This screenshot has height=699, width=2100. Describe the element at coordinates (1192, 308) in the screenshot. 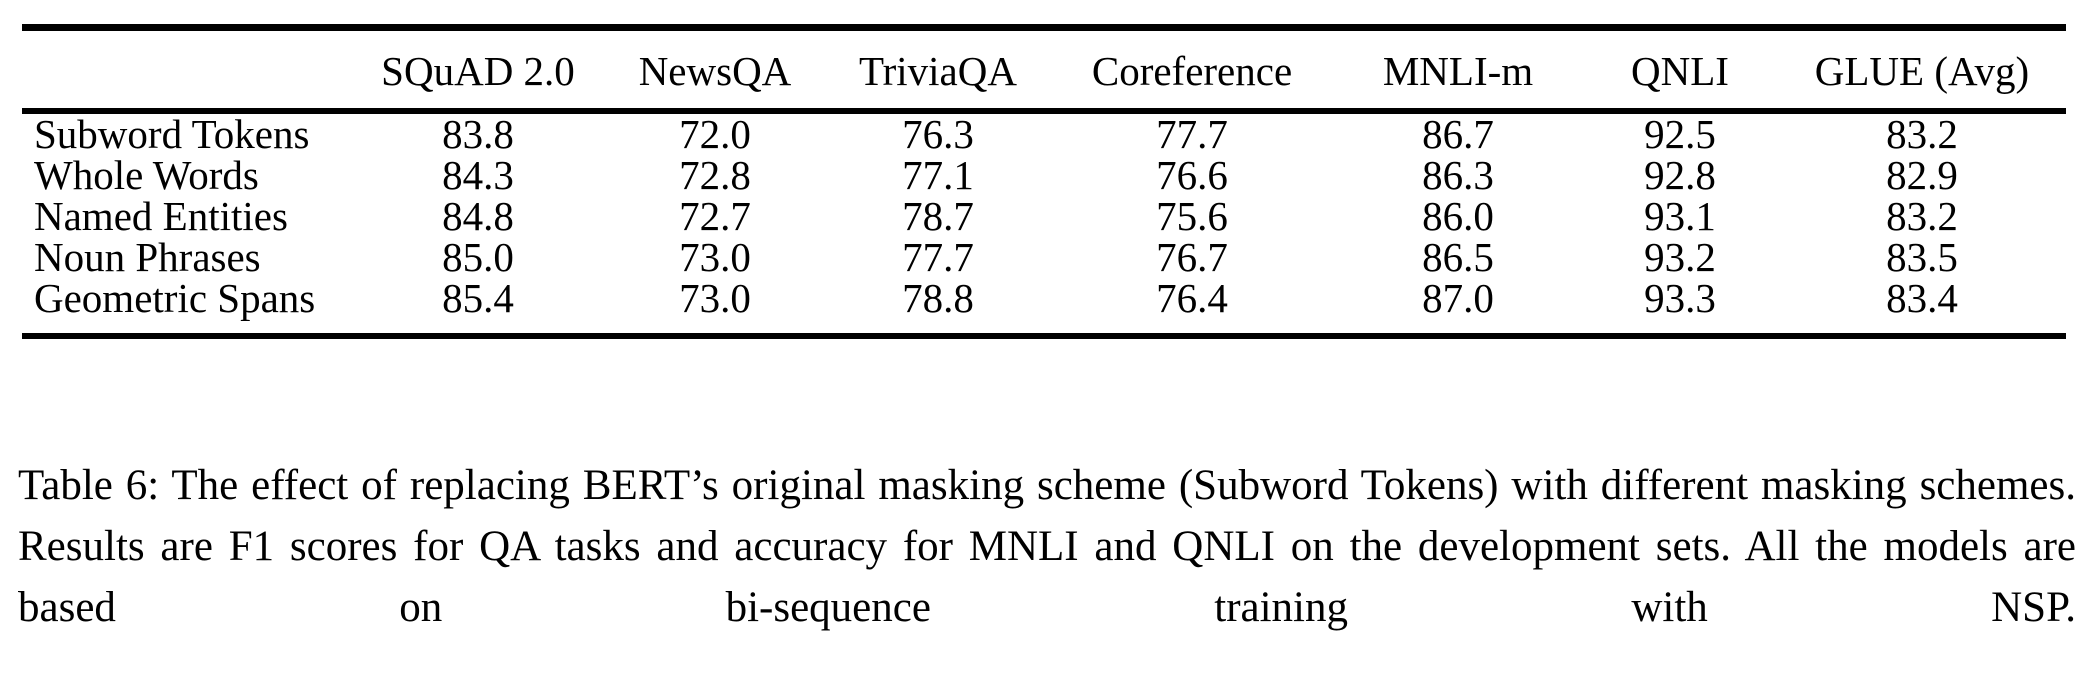

I see `cell-geometric-spans-coreference: 76.4` at that location.